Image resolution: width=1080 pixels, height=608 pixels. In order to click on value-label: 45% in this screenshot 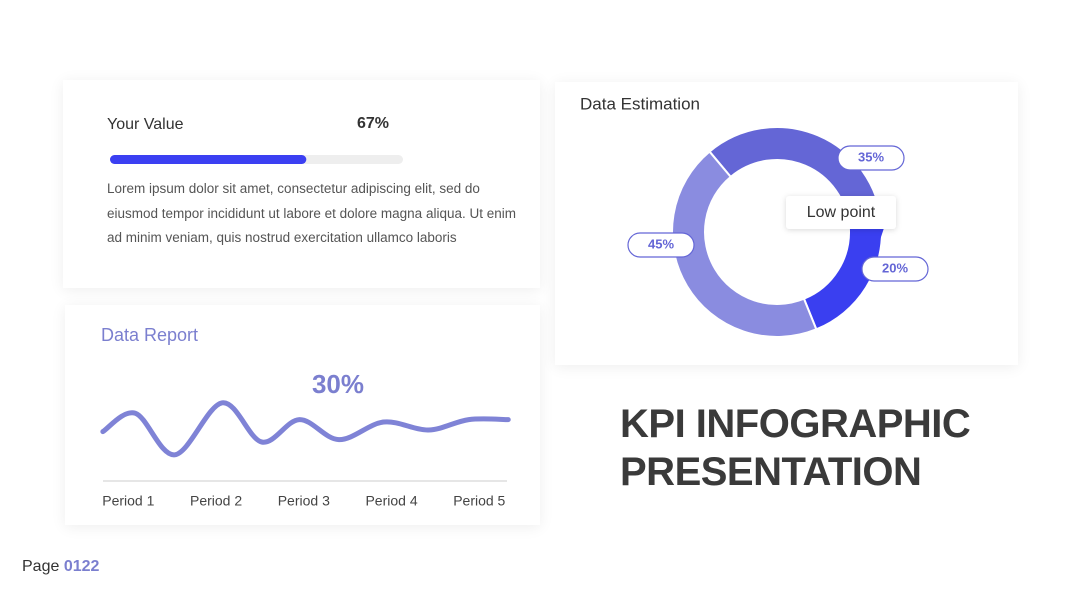, I will do `click(661, 243)`.